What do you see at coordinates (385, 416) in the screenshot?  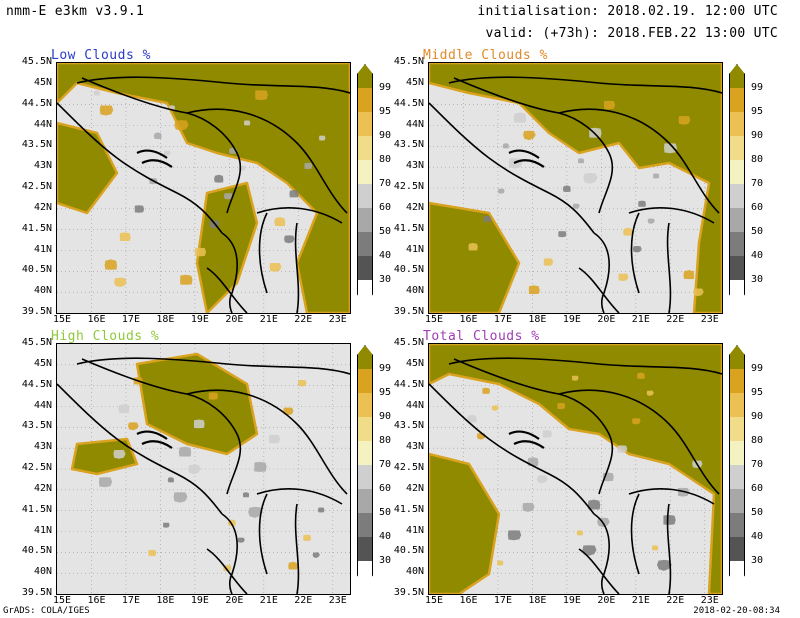 I see `colorbar-tick: 90` at bounding box center [385, 416].